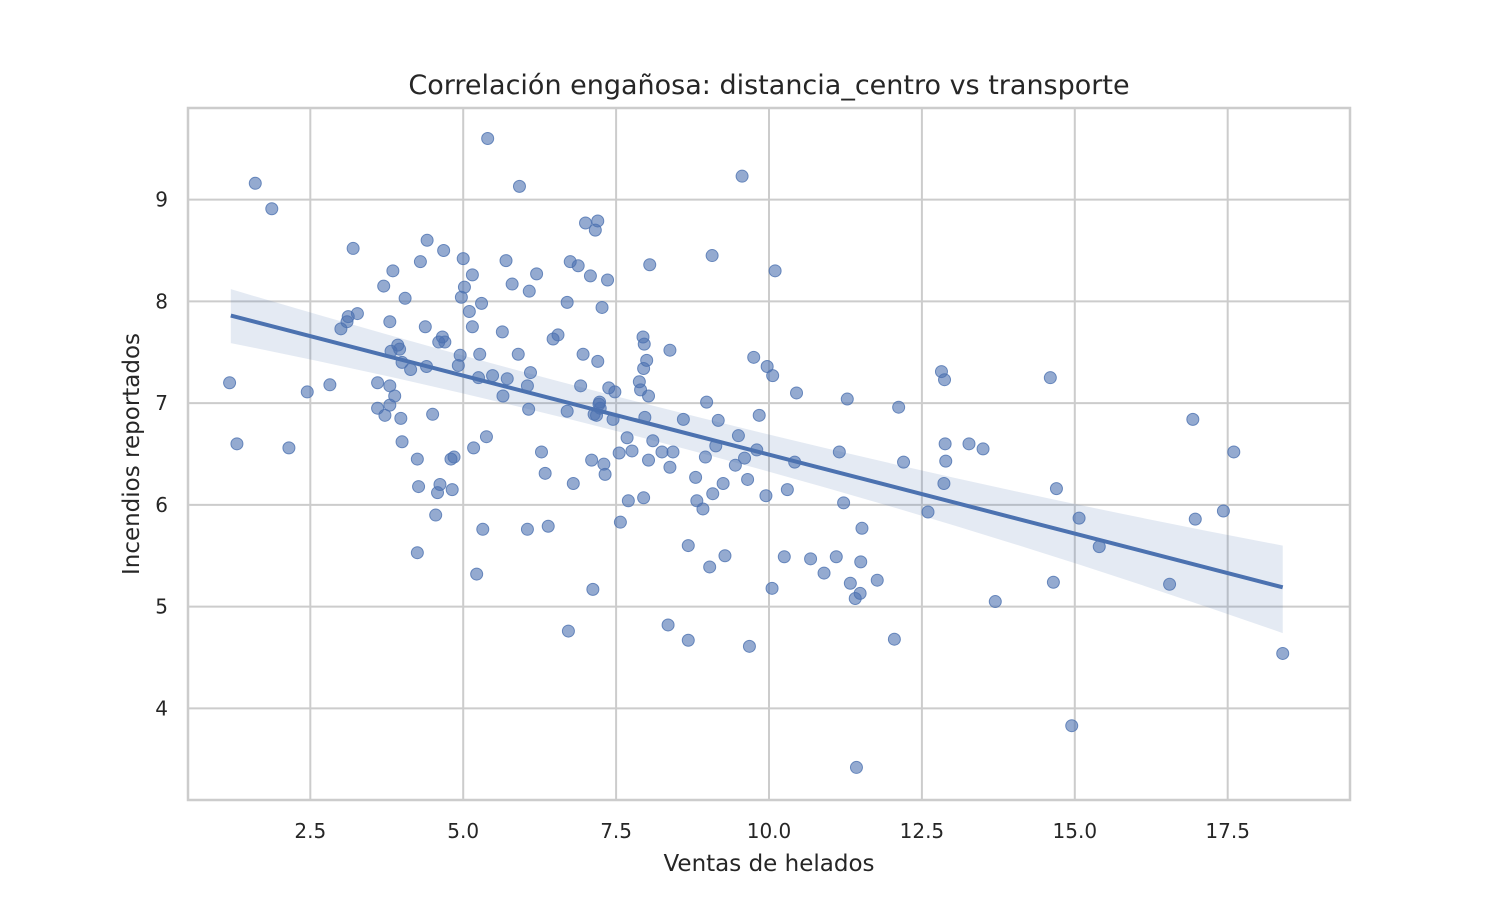 The height and width of the screenshot is (900, 1500). What do you see at coordinates (161, 607) in the screenshot?
I see `y-tick-label: 5` at bounding box center [161, 607].